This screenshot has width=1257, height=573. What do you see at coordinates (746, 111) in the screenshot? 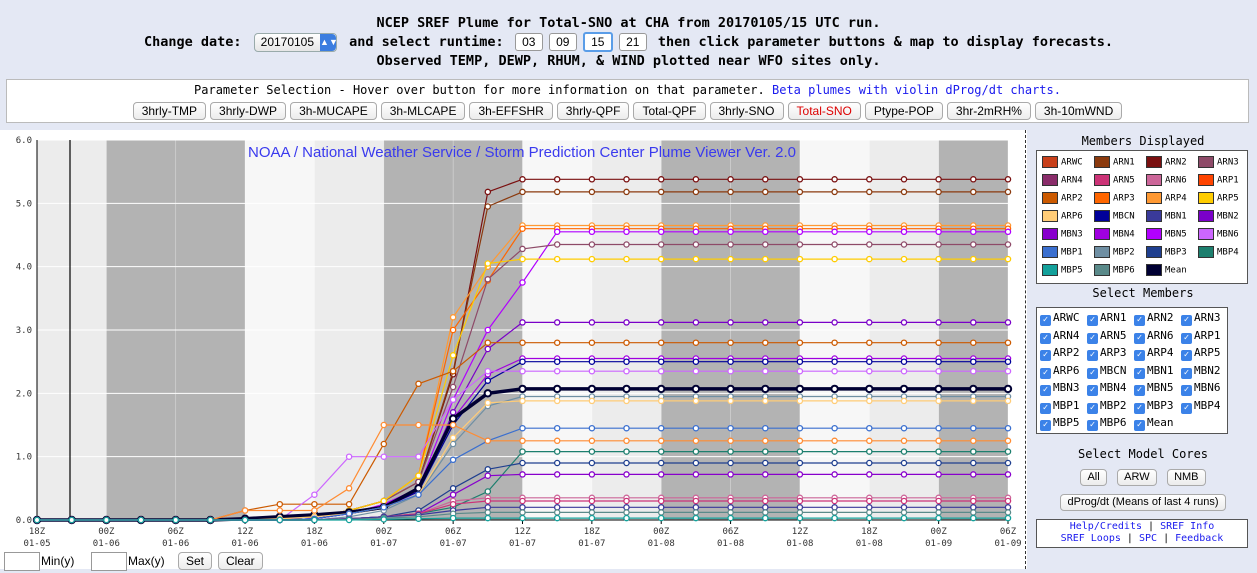
I see `param-button-3hrly-sno: 3hrly-SNO` at bounding box center [746, 111].